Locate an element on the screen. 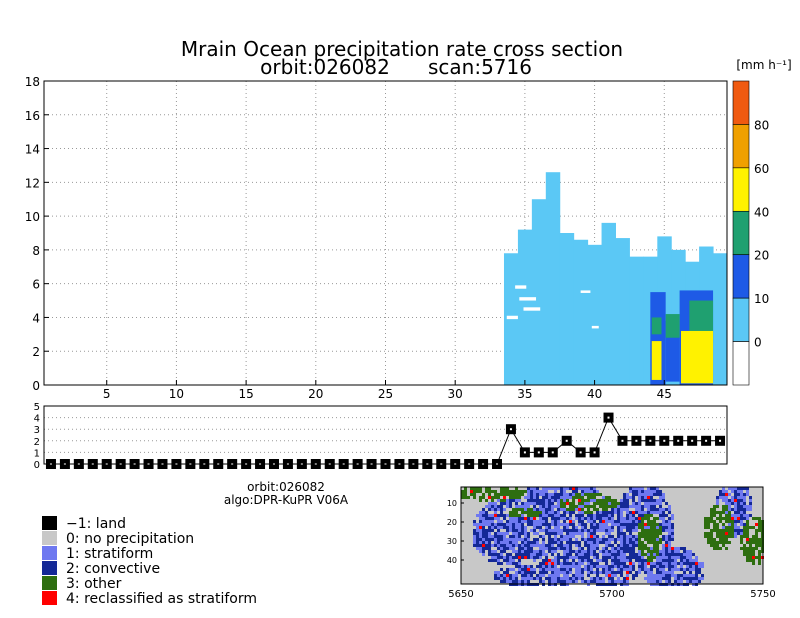 The height and width of the screenshot is (618, 800). type-ytick-label: 1 is located at coordinates (37, 453).